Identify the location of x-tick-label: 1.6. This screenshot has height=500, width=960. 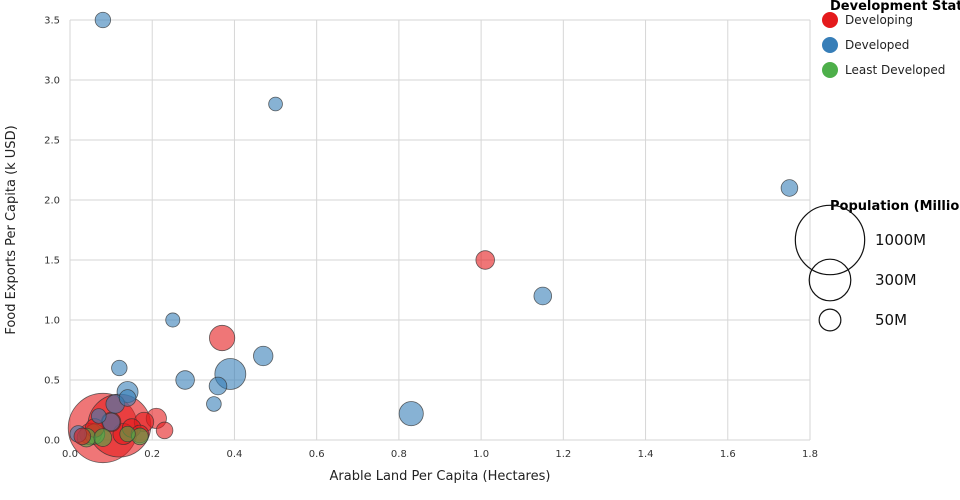
(728, 454).